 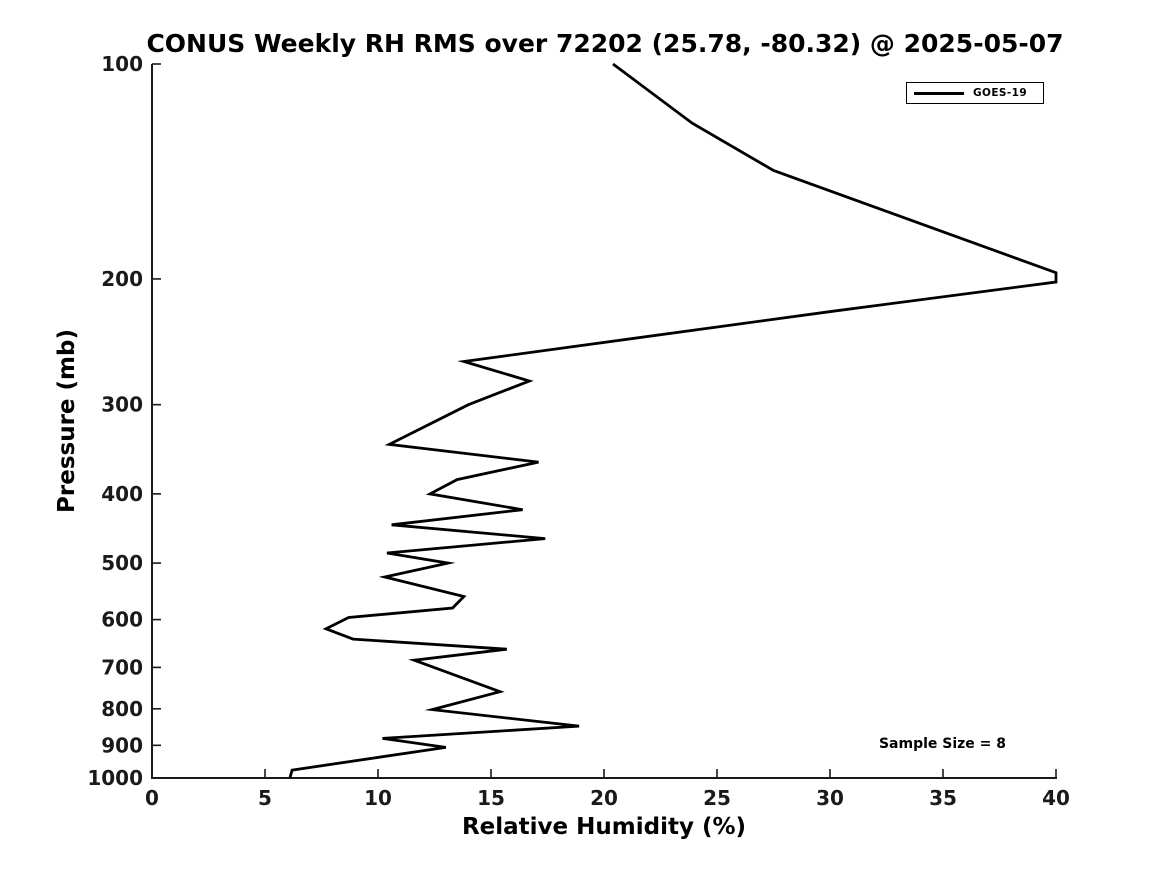 I want to click on y-tick-label: 700, so click(x=122, y=667).